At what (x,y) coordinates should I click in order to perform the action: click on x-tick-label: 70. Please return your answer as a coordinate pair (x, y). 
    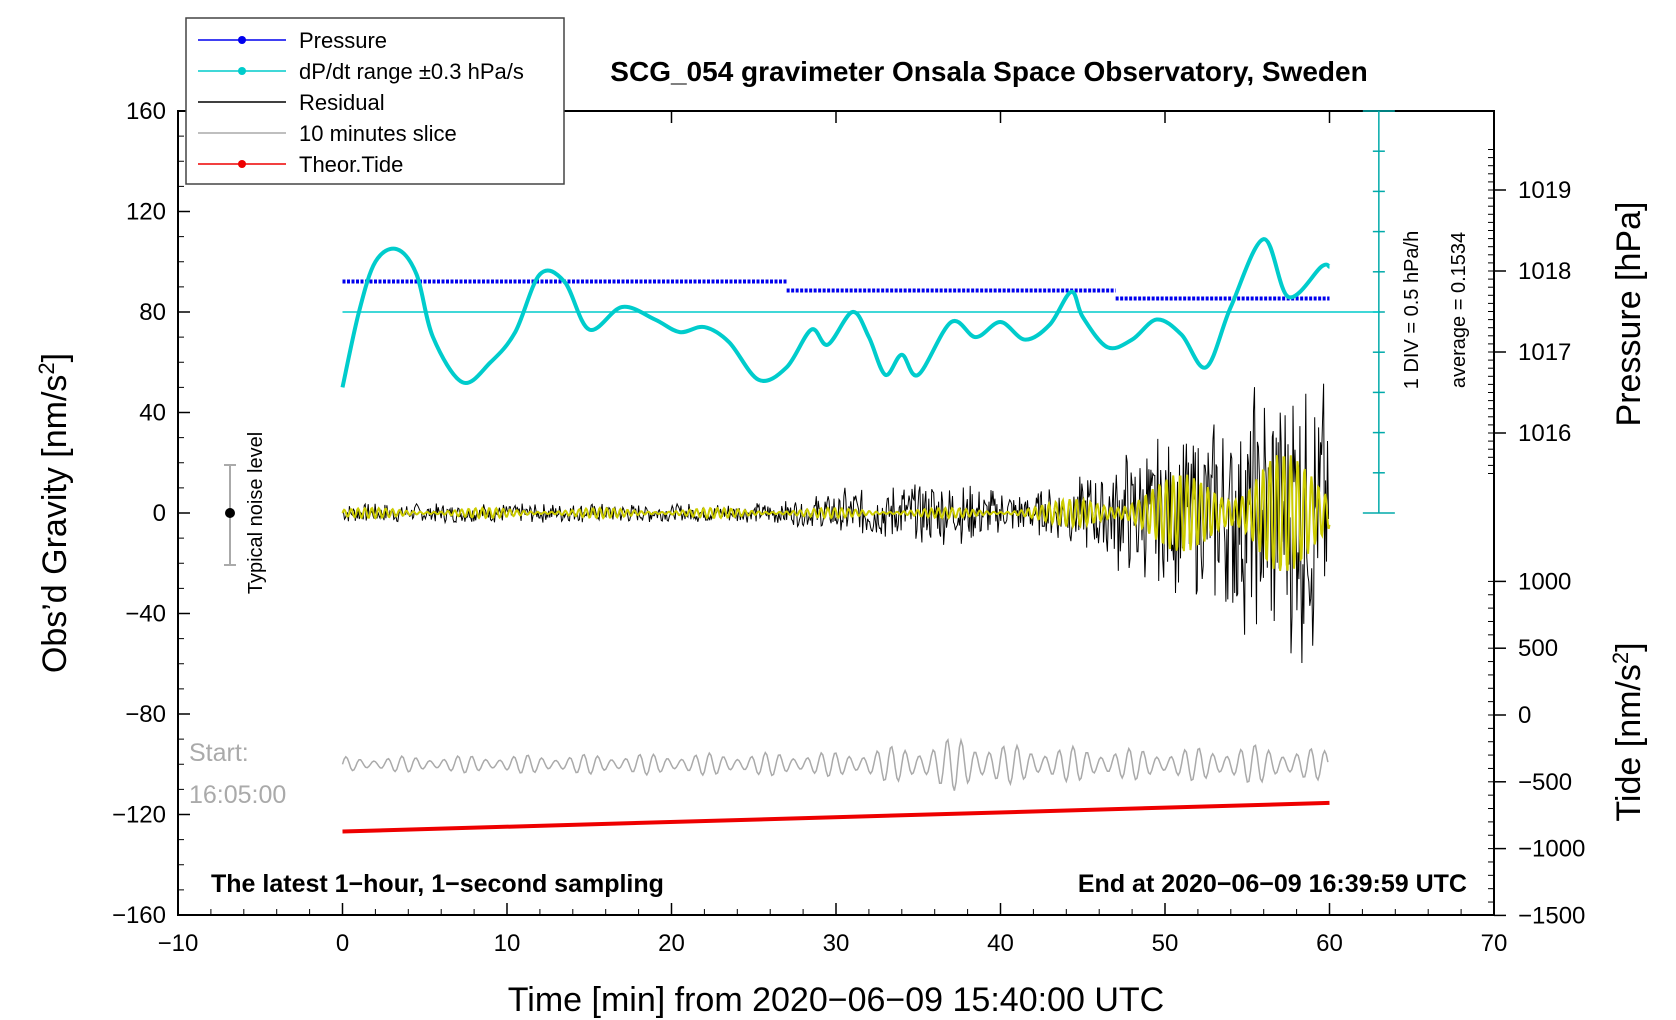
    Looking at the image, I should click on (1494, 943).